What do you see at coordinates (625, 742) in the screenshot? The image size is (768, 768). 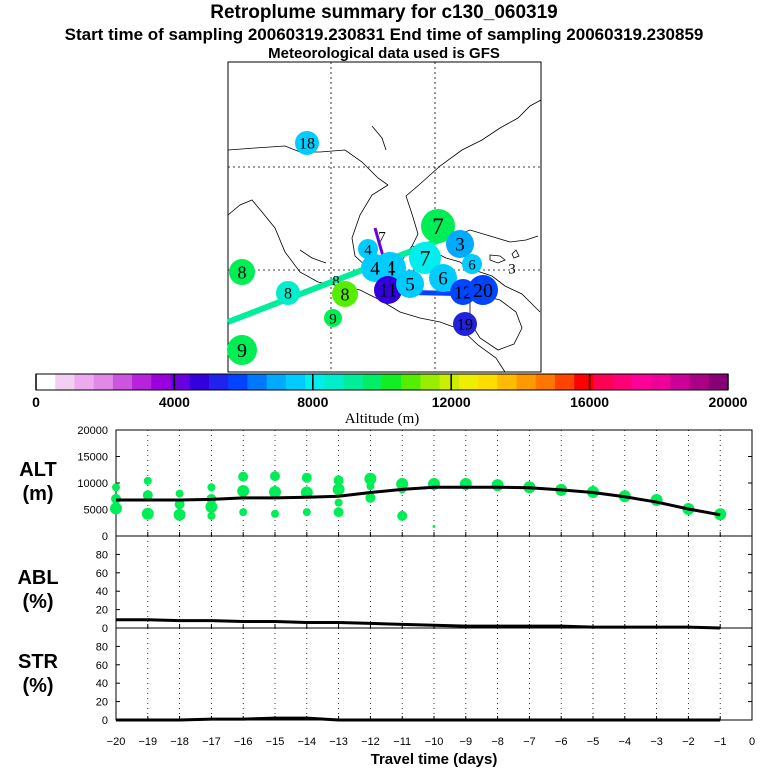 I see `x-tick-label: −4` at bounding box center [625, 742].